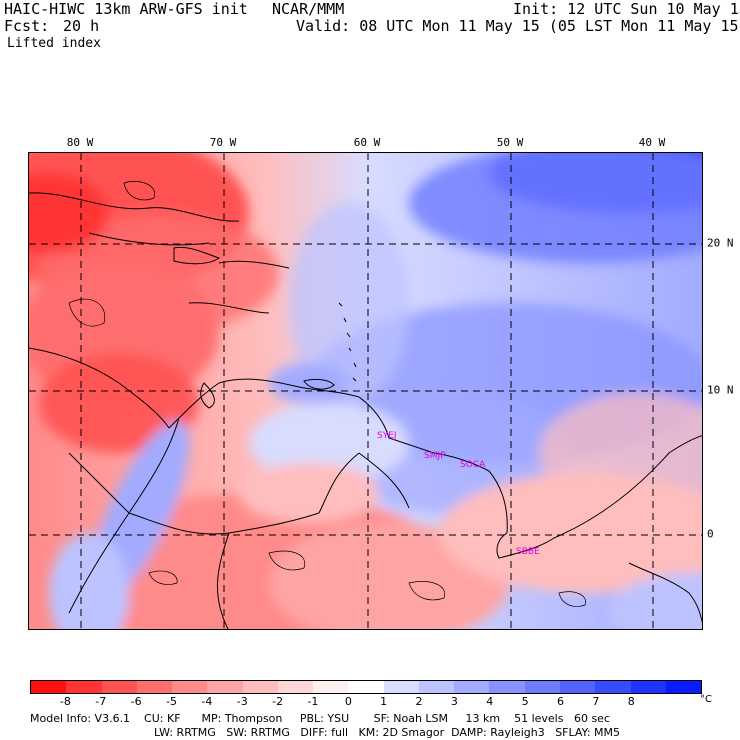  What do you see at coordinates (384, 701) in the screenshot?
I see `colorbar-tick-label: 1` at bounding box center [384, 701].